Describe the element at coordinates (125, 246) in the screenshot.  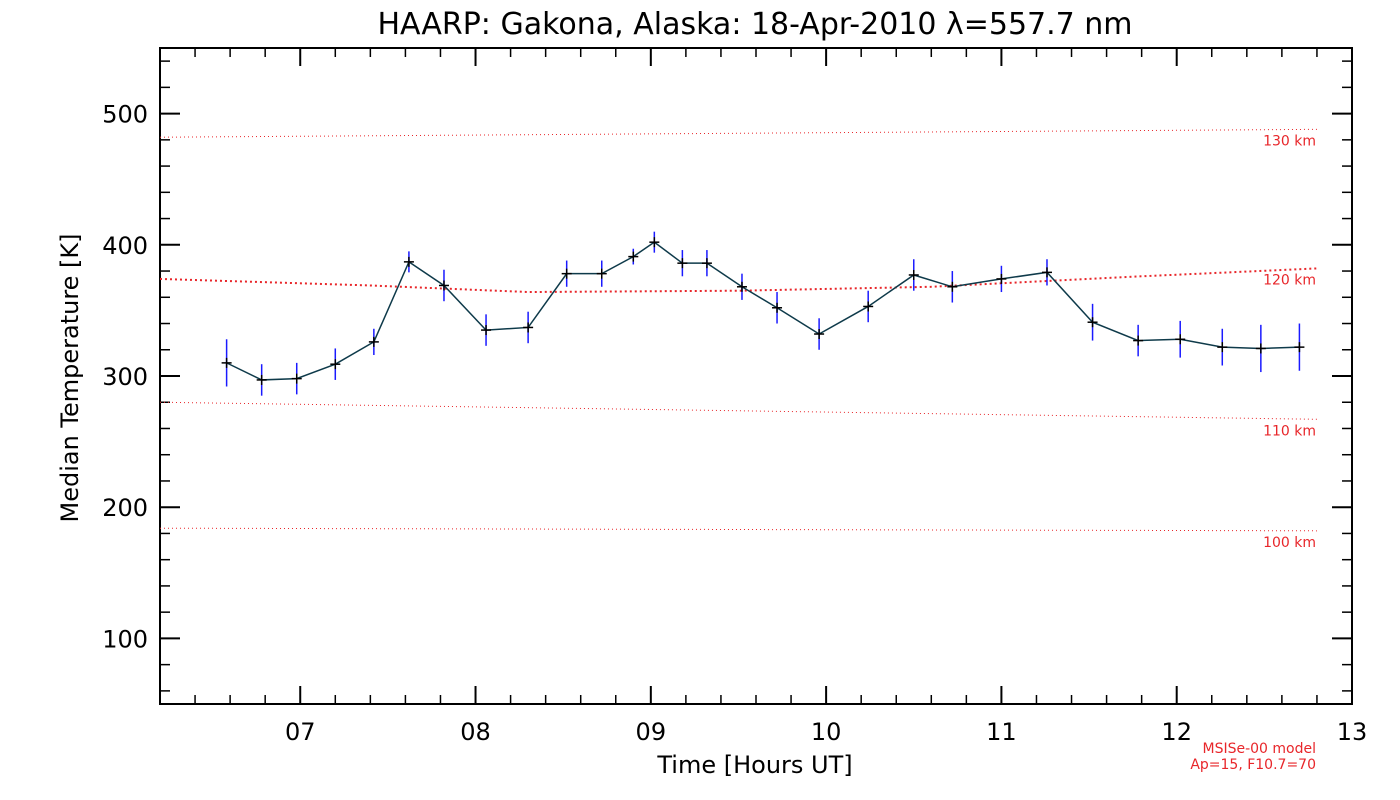
I see `y-tick-label: 400` at that location.